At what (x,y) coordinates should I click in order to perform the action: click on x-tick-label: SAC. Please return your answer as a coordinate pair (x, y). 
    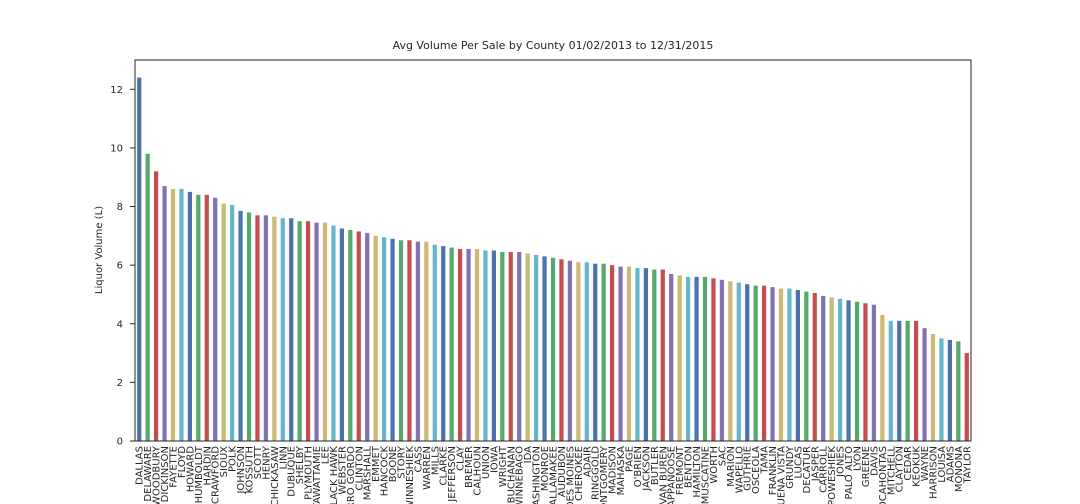
    Looking at the image, I should click on (722, 456).